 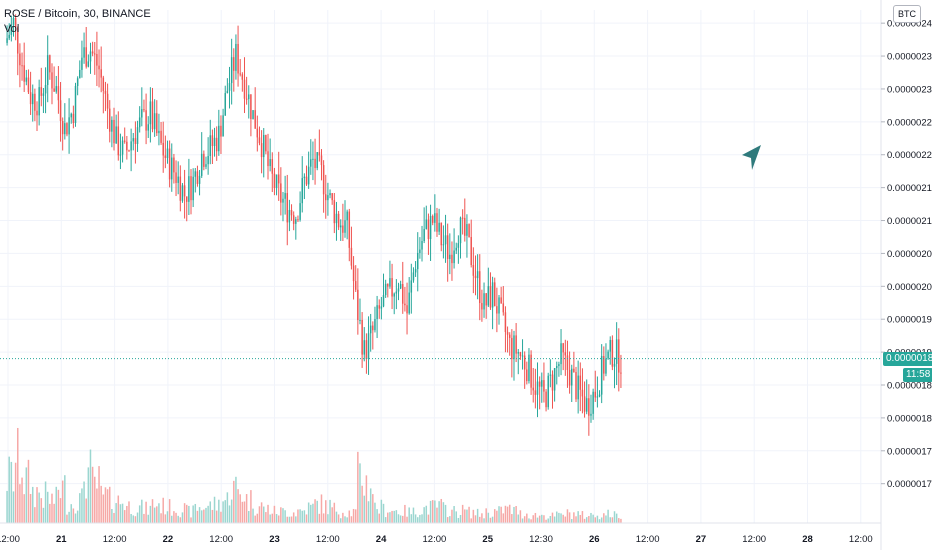 I want to click on time-tick-label: 12:30, so click(x=541, y=539).